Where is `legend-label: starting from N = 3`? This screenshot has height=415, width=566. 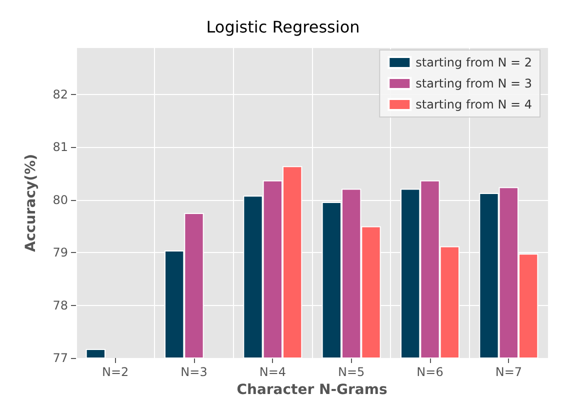 legend-label: starting from N = 3 is located at coordinates (474, 83).